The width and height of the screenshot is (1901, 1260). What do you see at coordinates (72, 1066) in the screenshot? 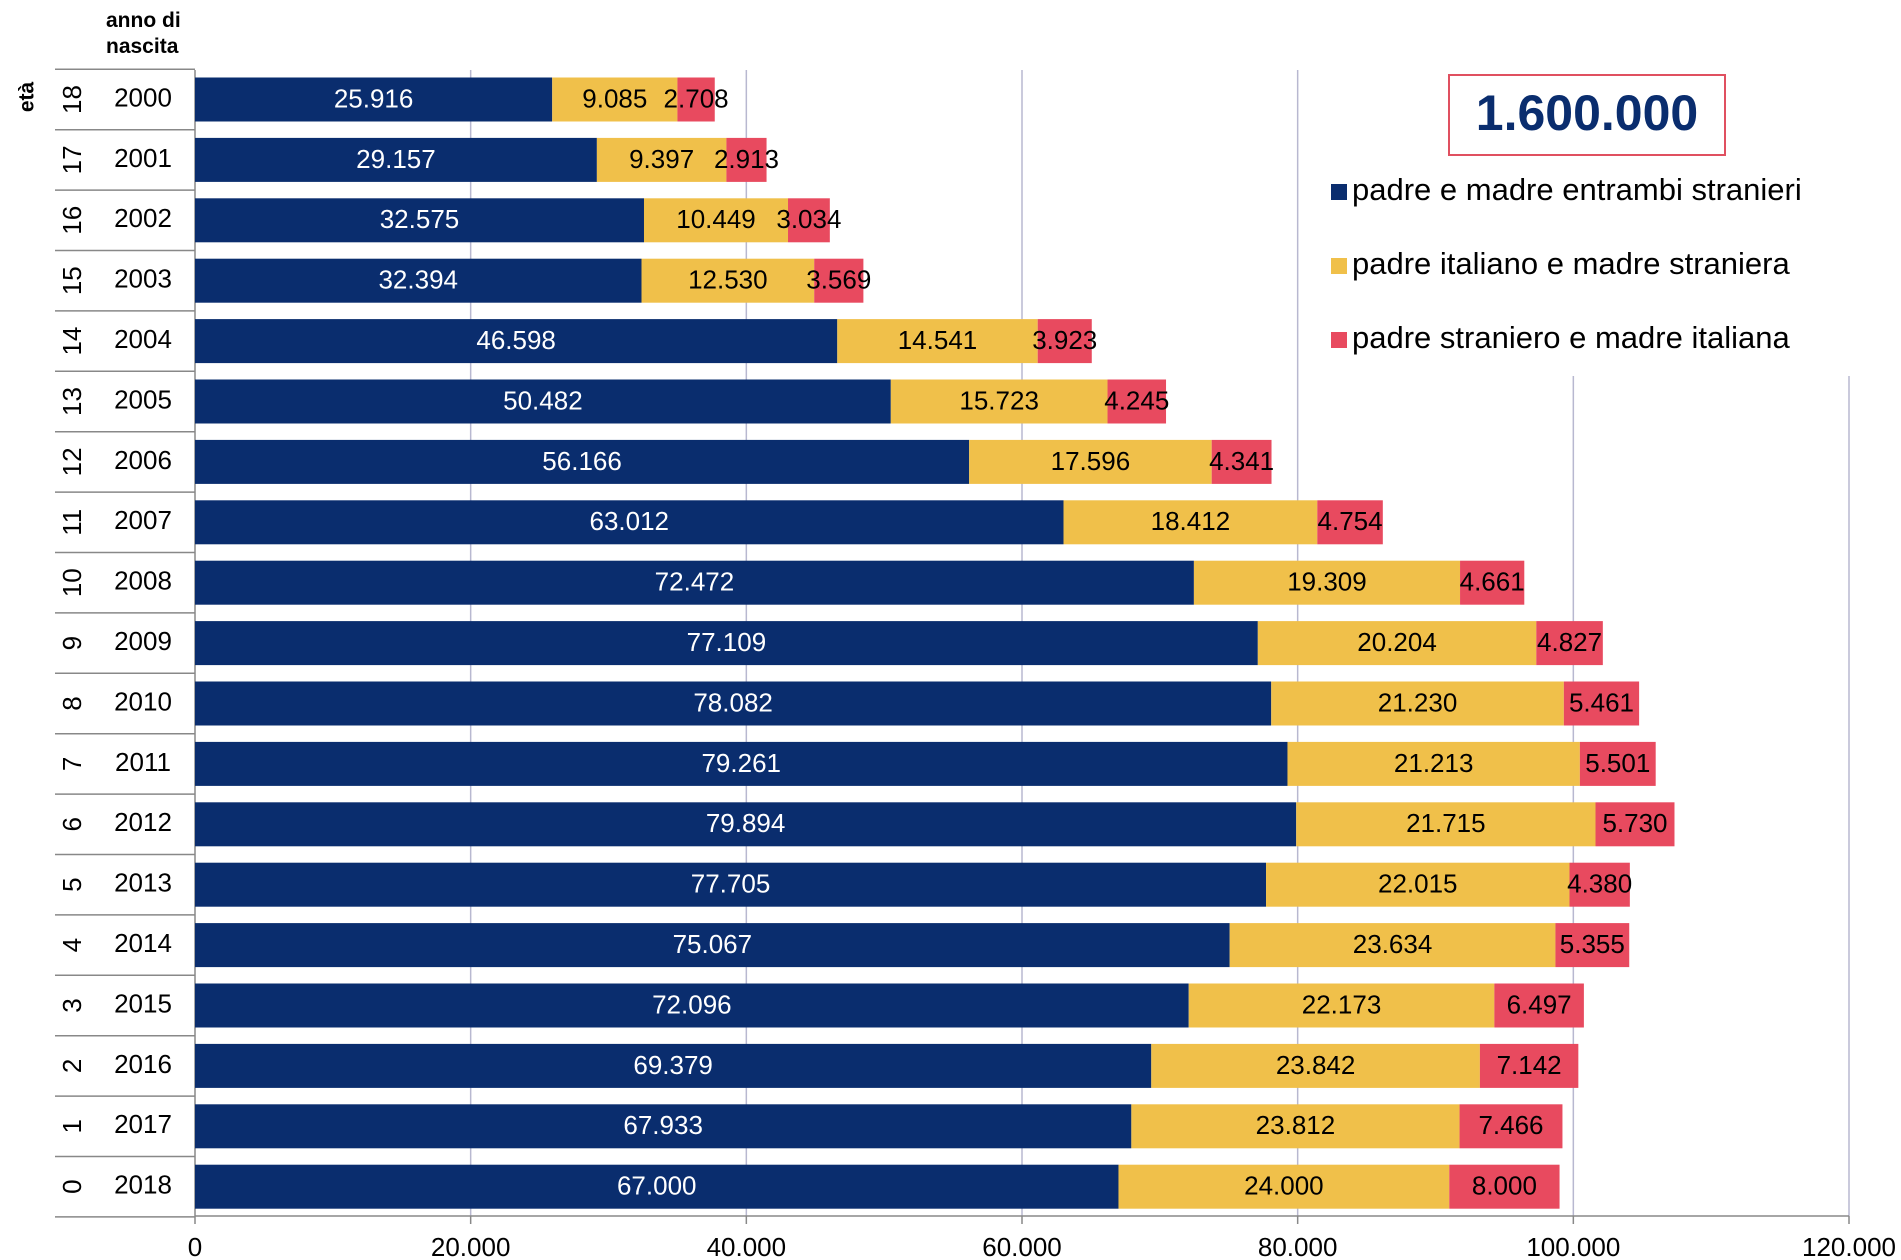
I see `age-label: 2` at bounding box center [72, 1066].